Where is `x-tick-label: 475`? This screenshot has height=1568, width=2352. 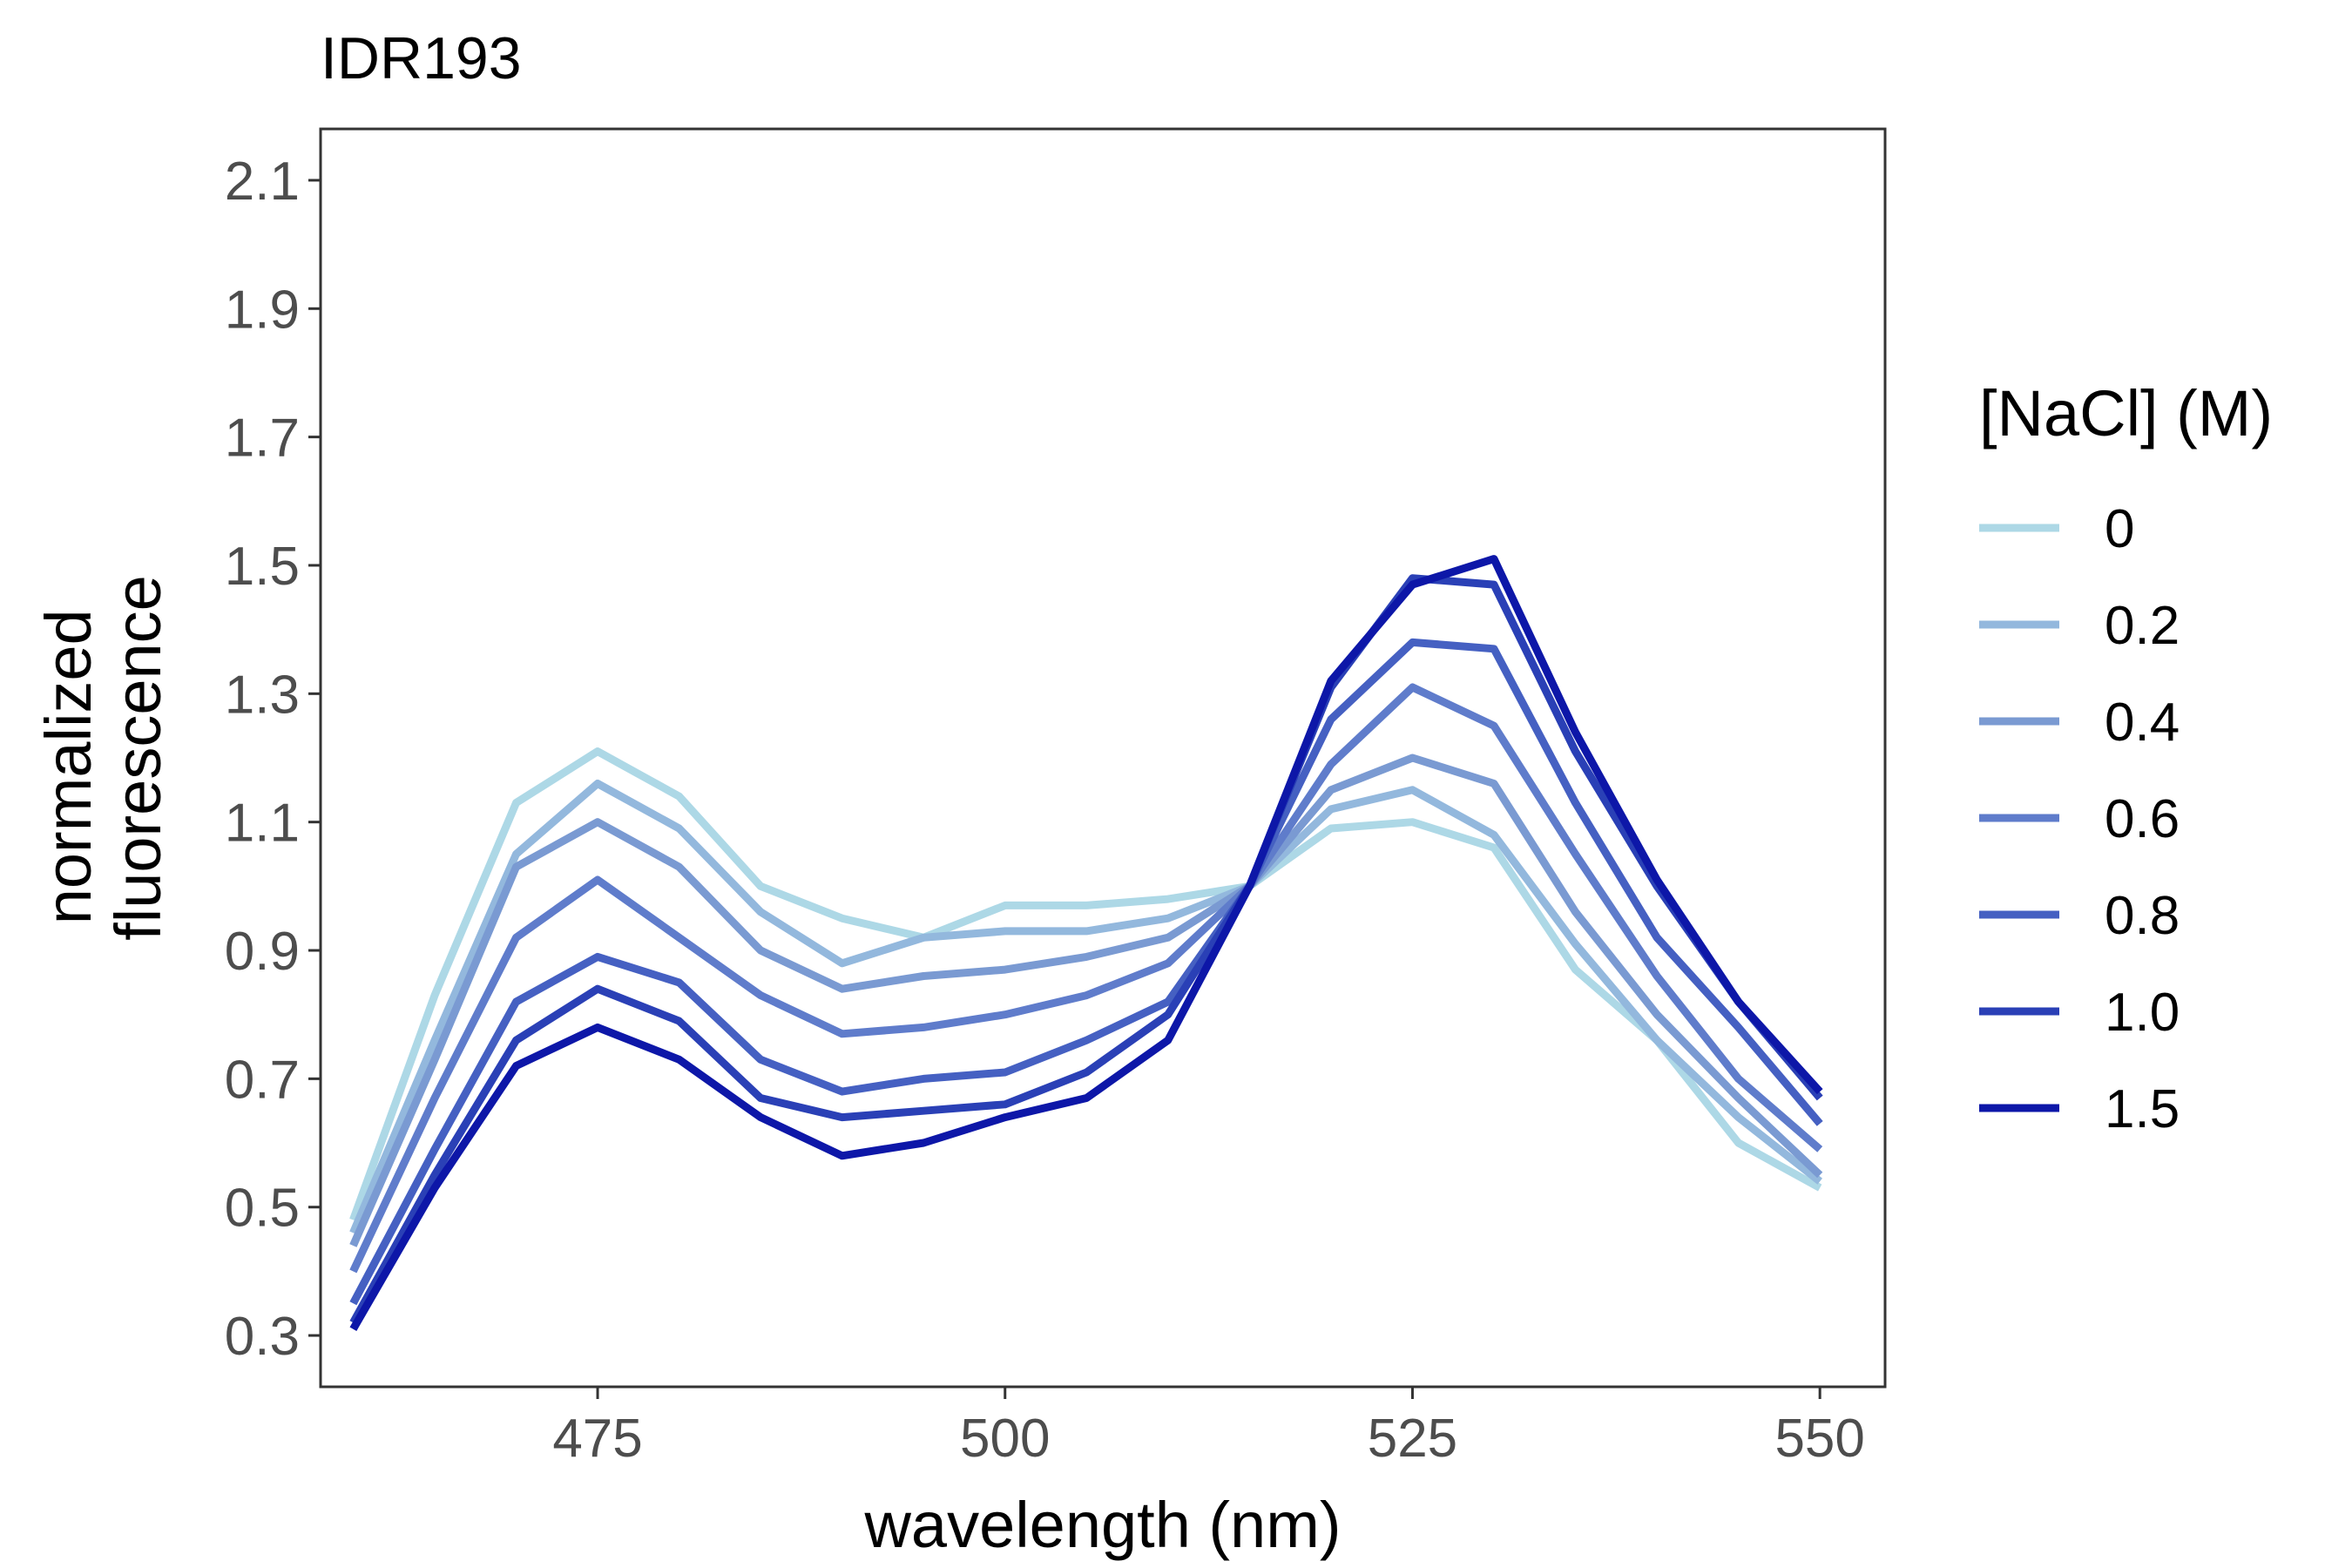 x-tick-label: 475 is located at coordinates (597, 1439).